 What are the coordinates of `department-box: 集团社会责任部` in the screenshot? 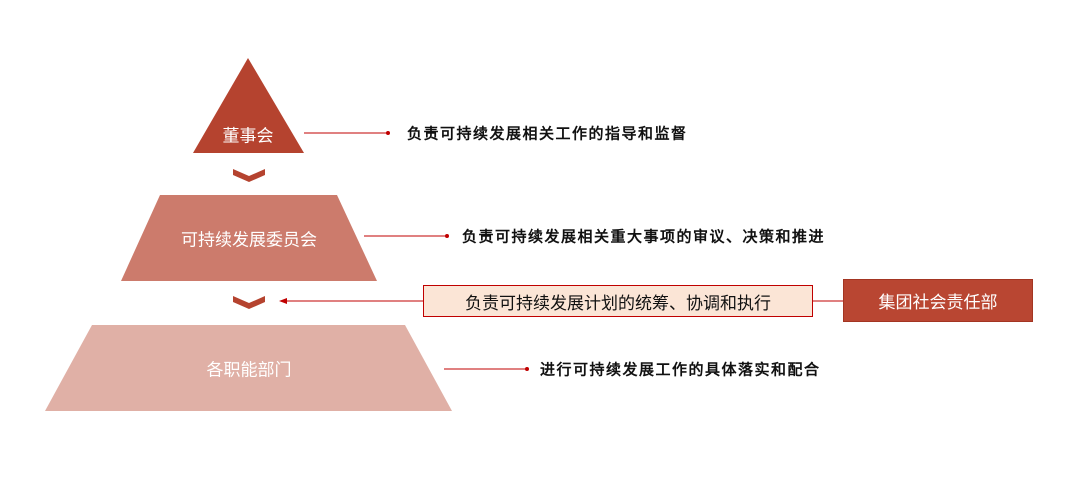 It's located at (938, 300).